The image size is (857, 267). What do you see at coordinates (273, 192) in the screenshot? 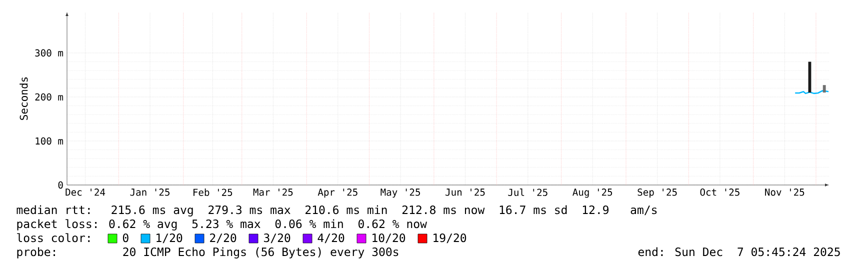
I see `x-tick-label: Mar '25` at bounding box center [273, 192].